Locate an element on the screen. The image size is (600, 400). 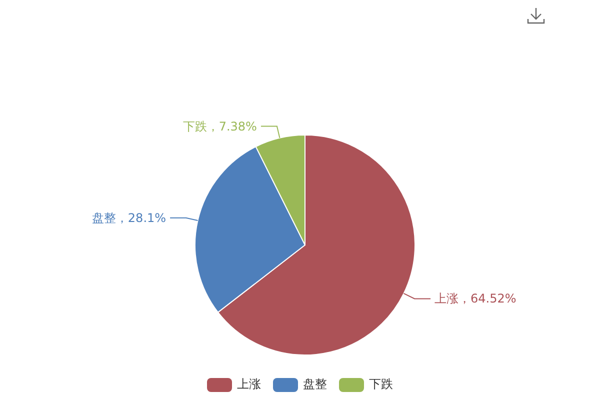
data-label: 盘整，28.1% is located at coordinates (129, 217).